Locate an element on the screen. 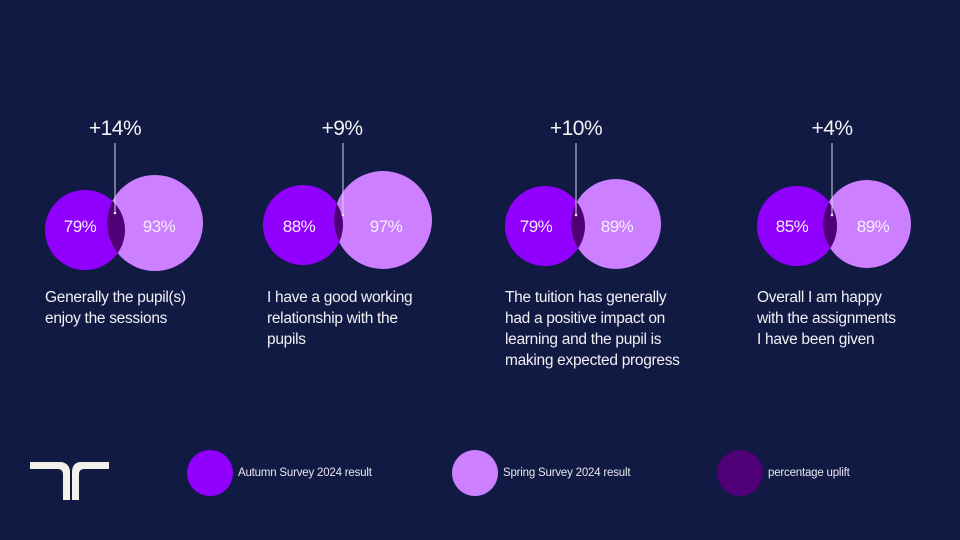 The height and width of the screenshot is (540, 960). legend-label: Autumn Survey 2024 result is located at coordinates (305, 473).